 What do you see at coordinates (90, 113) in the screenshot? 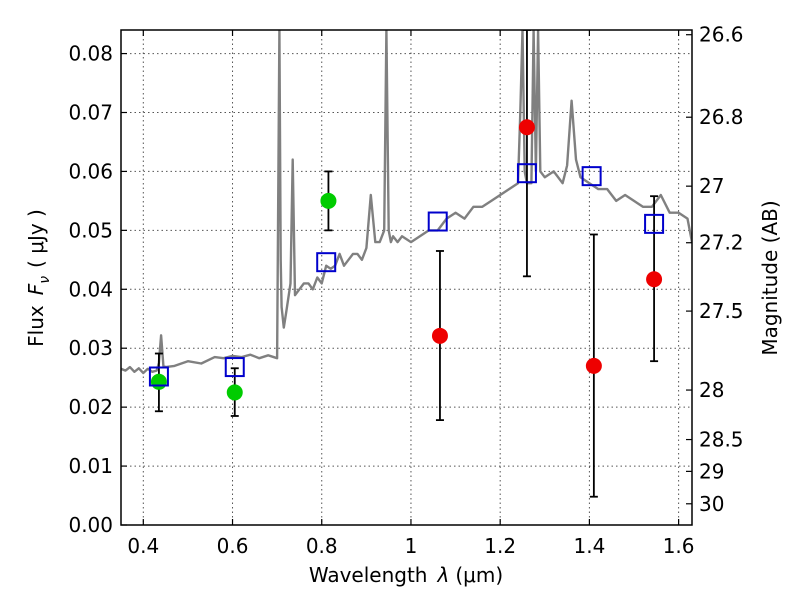
I see `y-tick-label: 0.07` at bounding box center [90, 113].